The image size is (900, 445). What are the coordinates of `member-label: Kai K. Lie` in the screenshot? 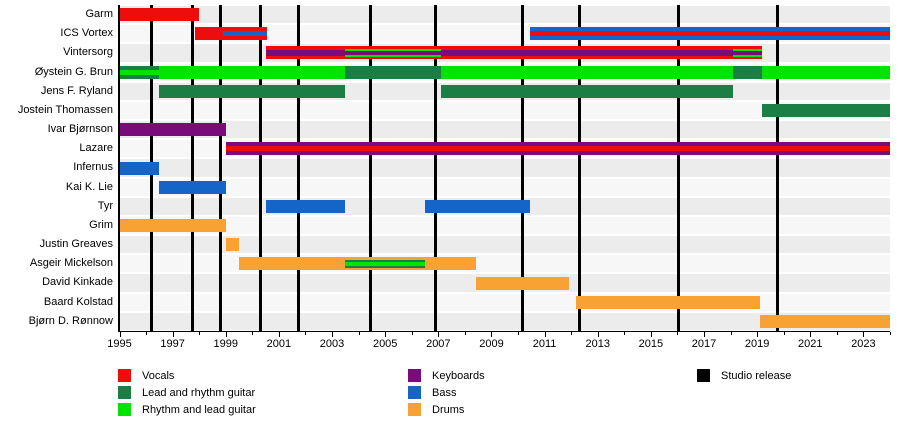 It's located at (89, 186).